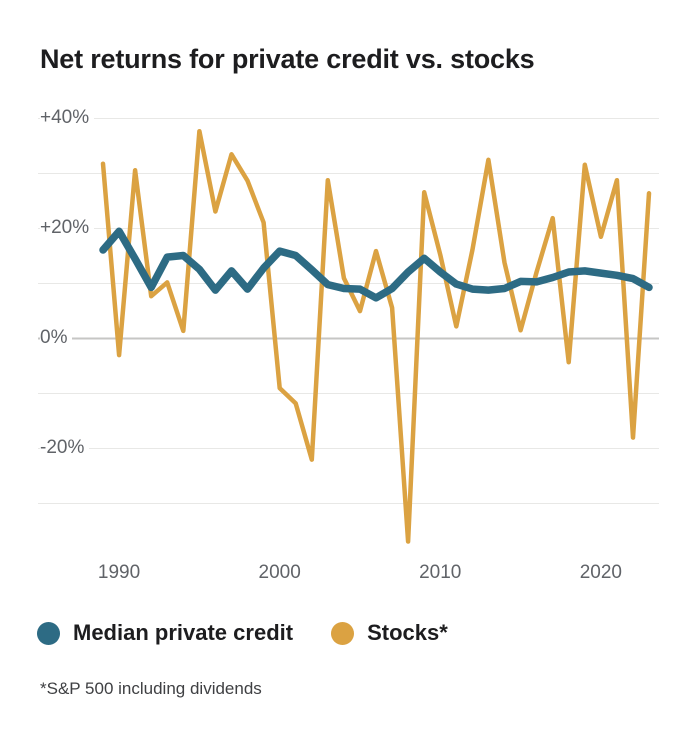 The height and width of the screenshot is (744, 690). I want to click on x-tick-label: 2020, so click(600, 572).